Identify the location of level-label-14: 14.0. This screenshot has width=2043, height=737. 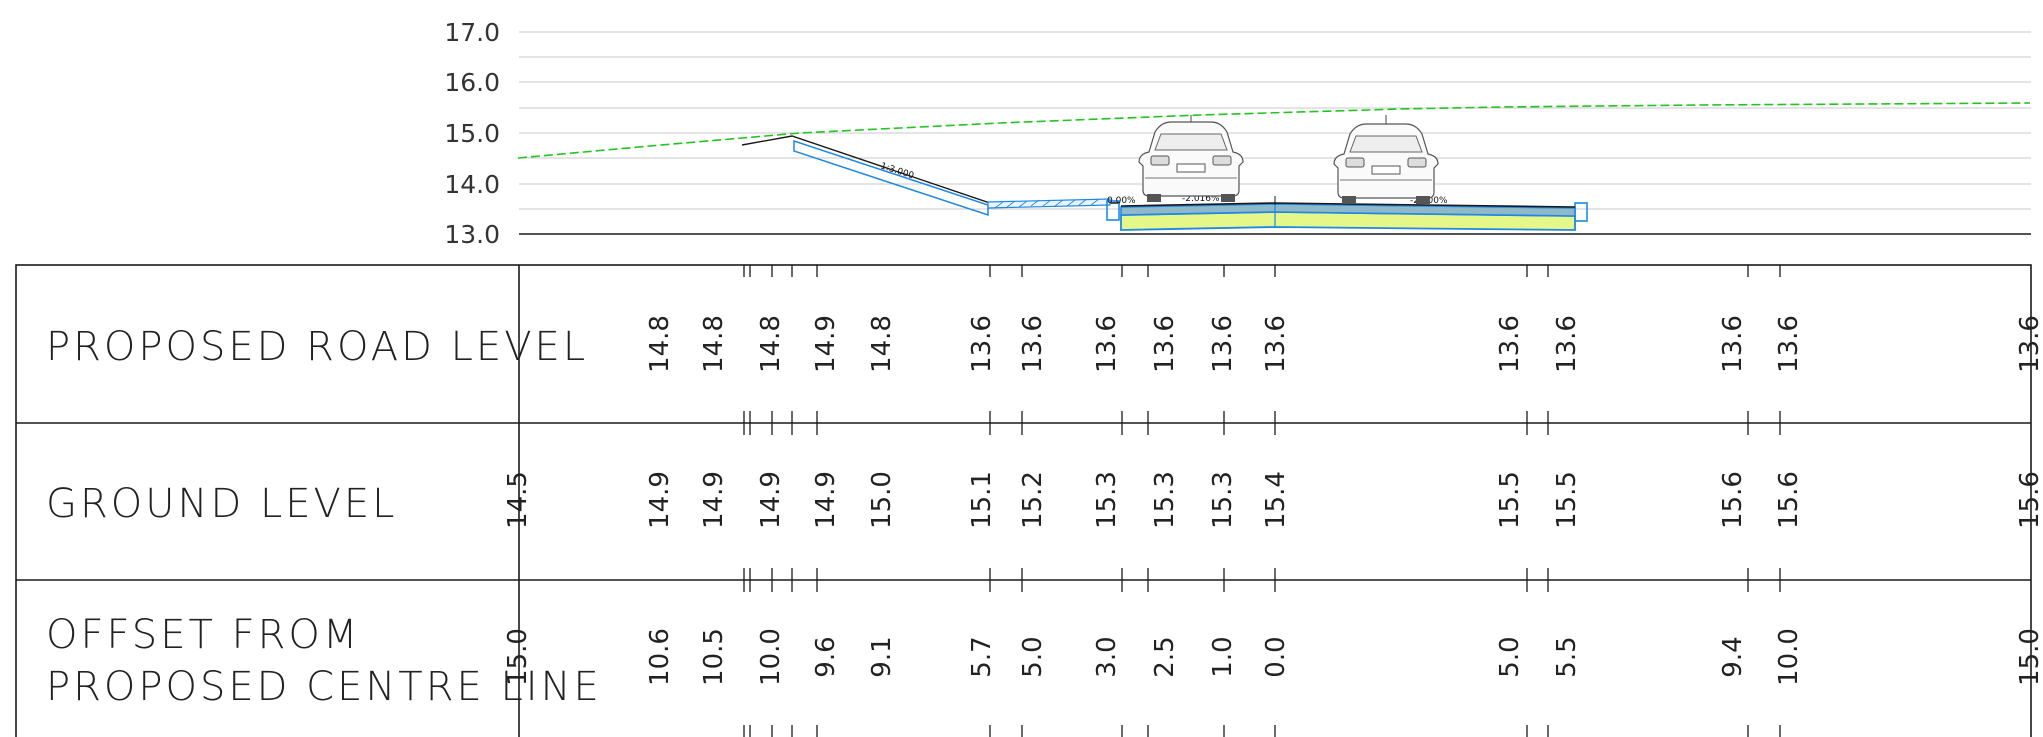
(472, 184).